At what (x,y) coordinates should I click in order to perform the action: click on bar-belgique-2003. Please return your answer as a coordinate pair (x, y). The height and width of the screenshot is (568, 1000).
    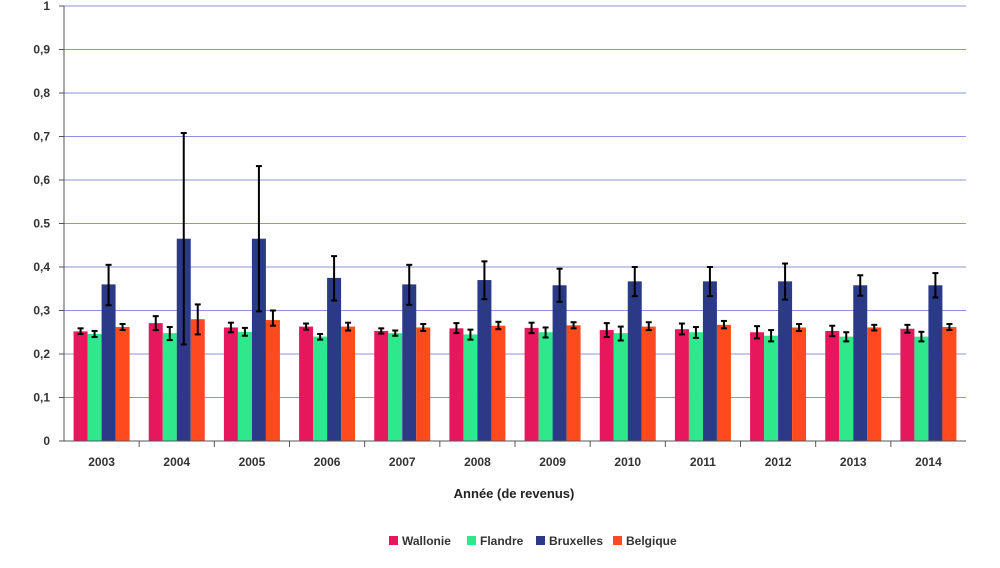
    Looking at the image, I should click on (122, 384).